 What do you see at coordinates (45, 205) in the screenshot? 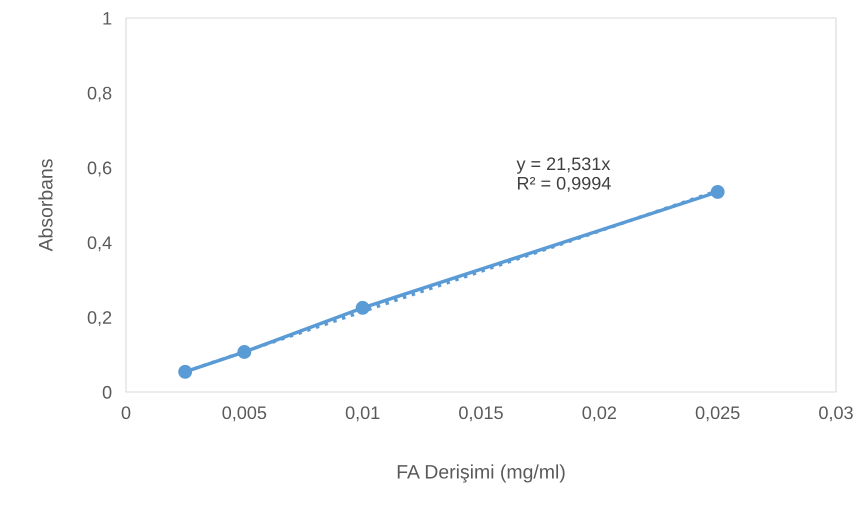
I see `y-axis-title: Absorbans` at bounding box center [45, 205].